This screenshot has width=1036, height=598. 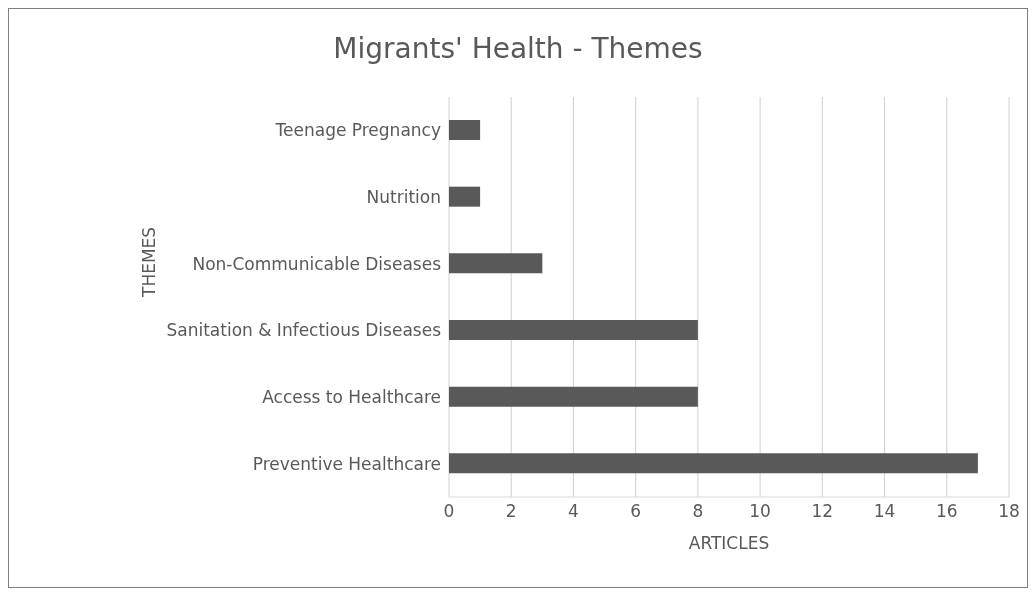 What do you see at coordinates (403, 197) in the screenshot?
I see `y-tick-label: Nutrition` at bounding box center [403, 197].